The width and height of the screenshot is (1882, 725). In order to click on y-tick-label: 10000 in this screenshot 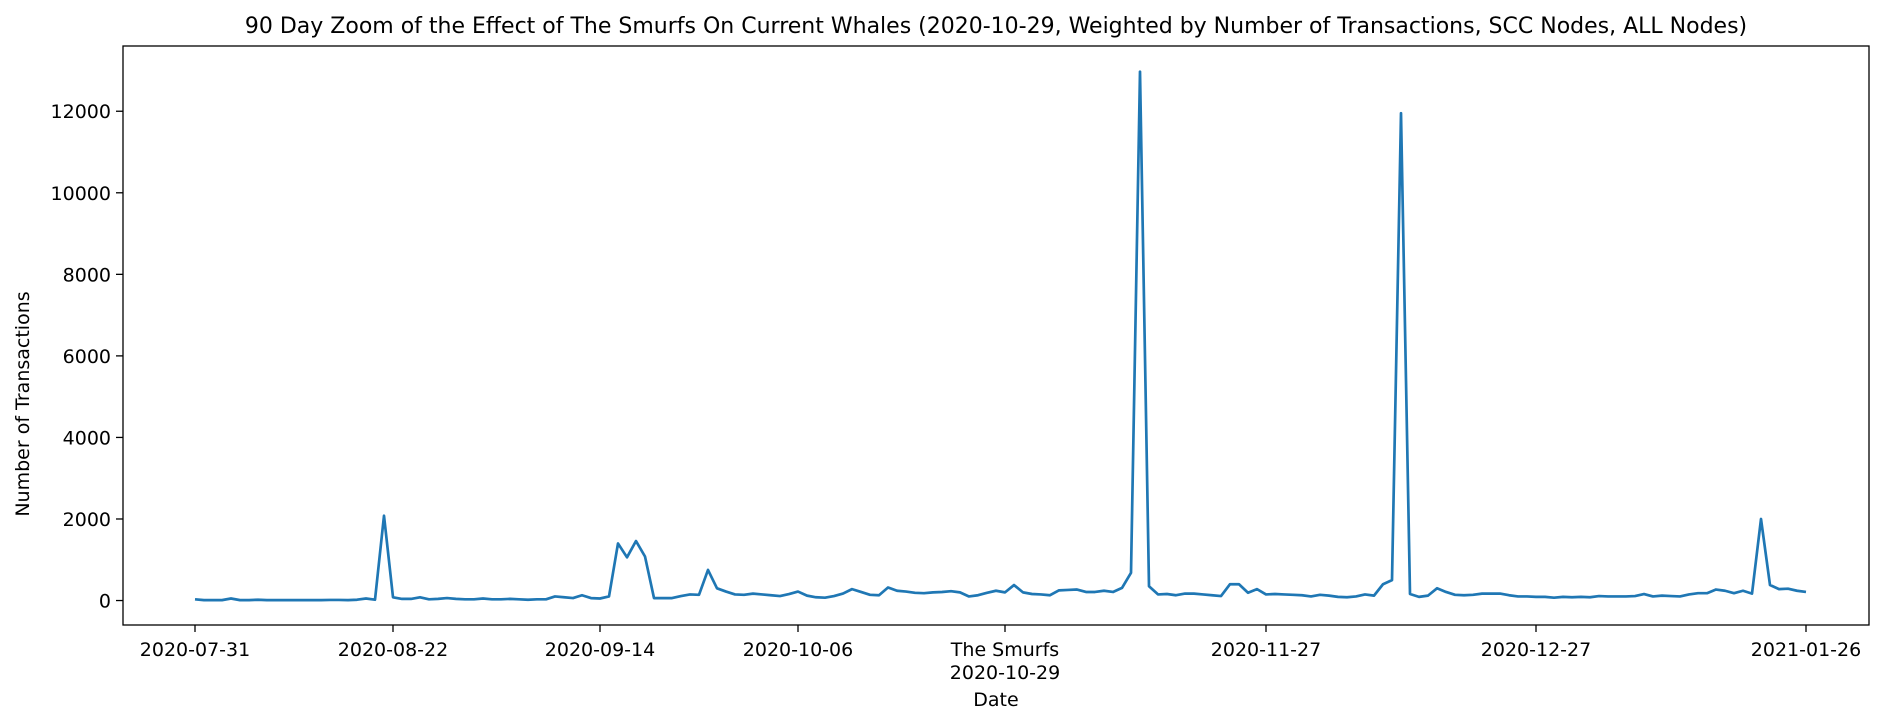, I will do `click(81, 194)`.